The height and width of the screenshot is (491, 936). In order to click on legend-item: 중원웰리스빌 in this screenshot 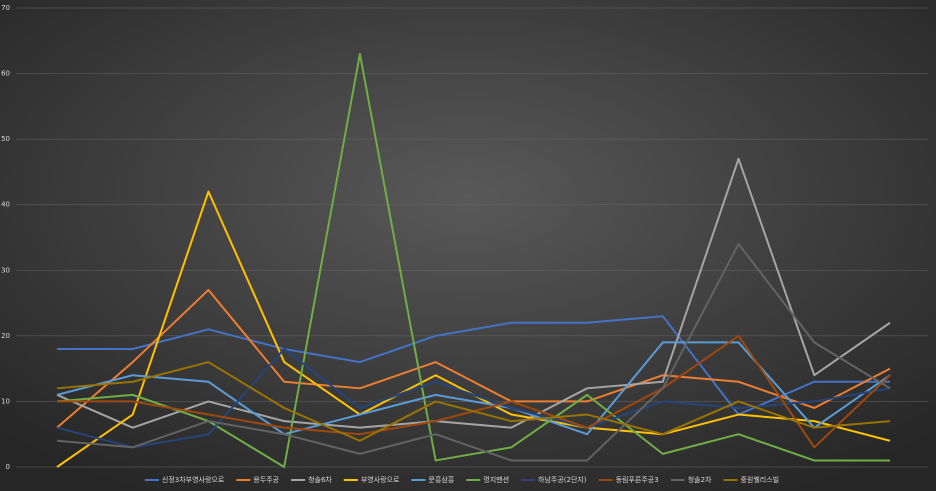, I will do `click(751, 479)`.